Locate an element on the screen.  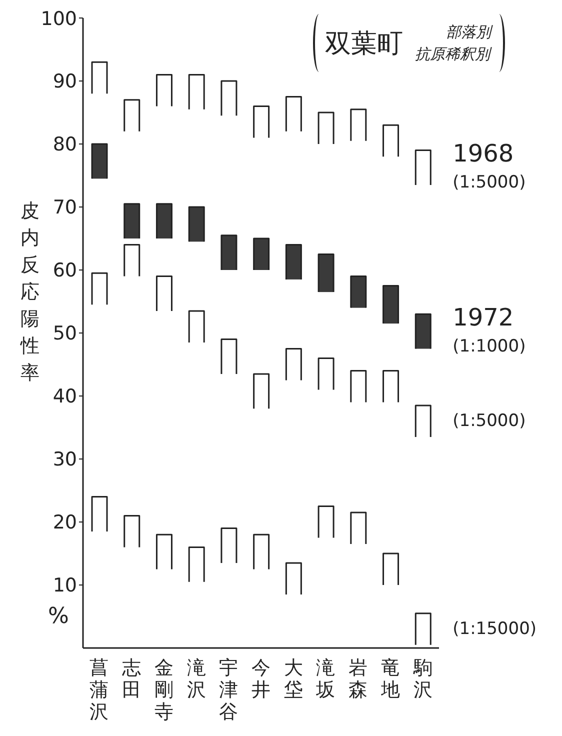
y-tick-label: 80 is located at coordinates (64, 145).